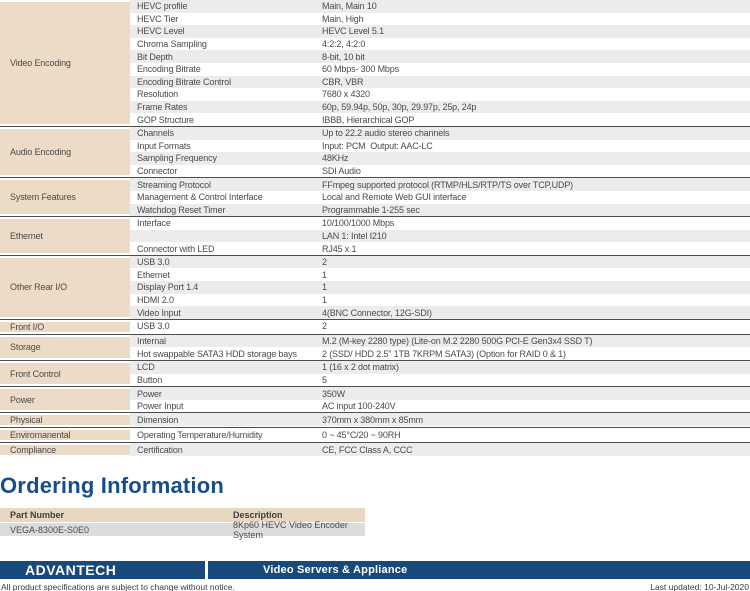  What do you see at coordinates (184, 81) in the screenshot?
I see `spec-item-label: Encoding Bitrate Control` at bounding box center [184, 81].